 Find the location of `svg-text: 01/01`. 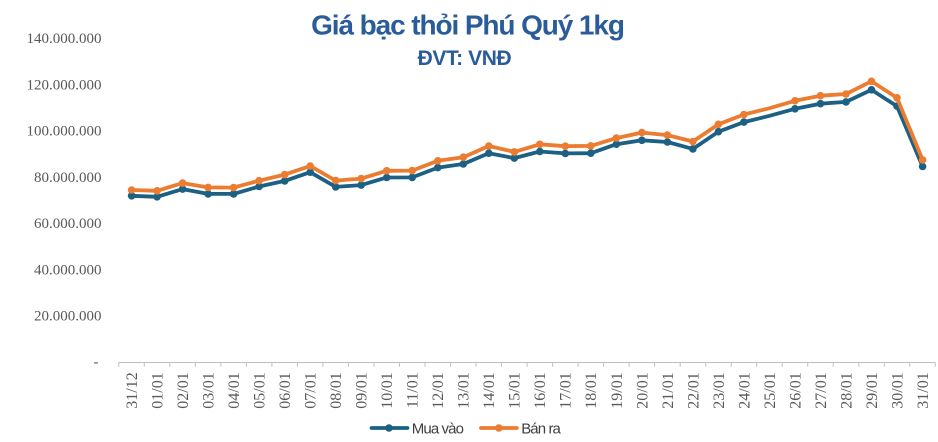

svg-text: 01/01 is located at coordinates (158, 390).